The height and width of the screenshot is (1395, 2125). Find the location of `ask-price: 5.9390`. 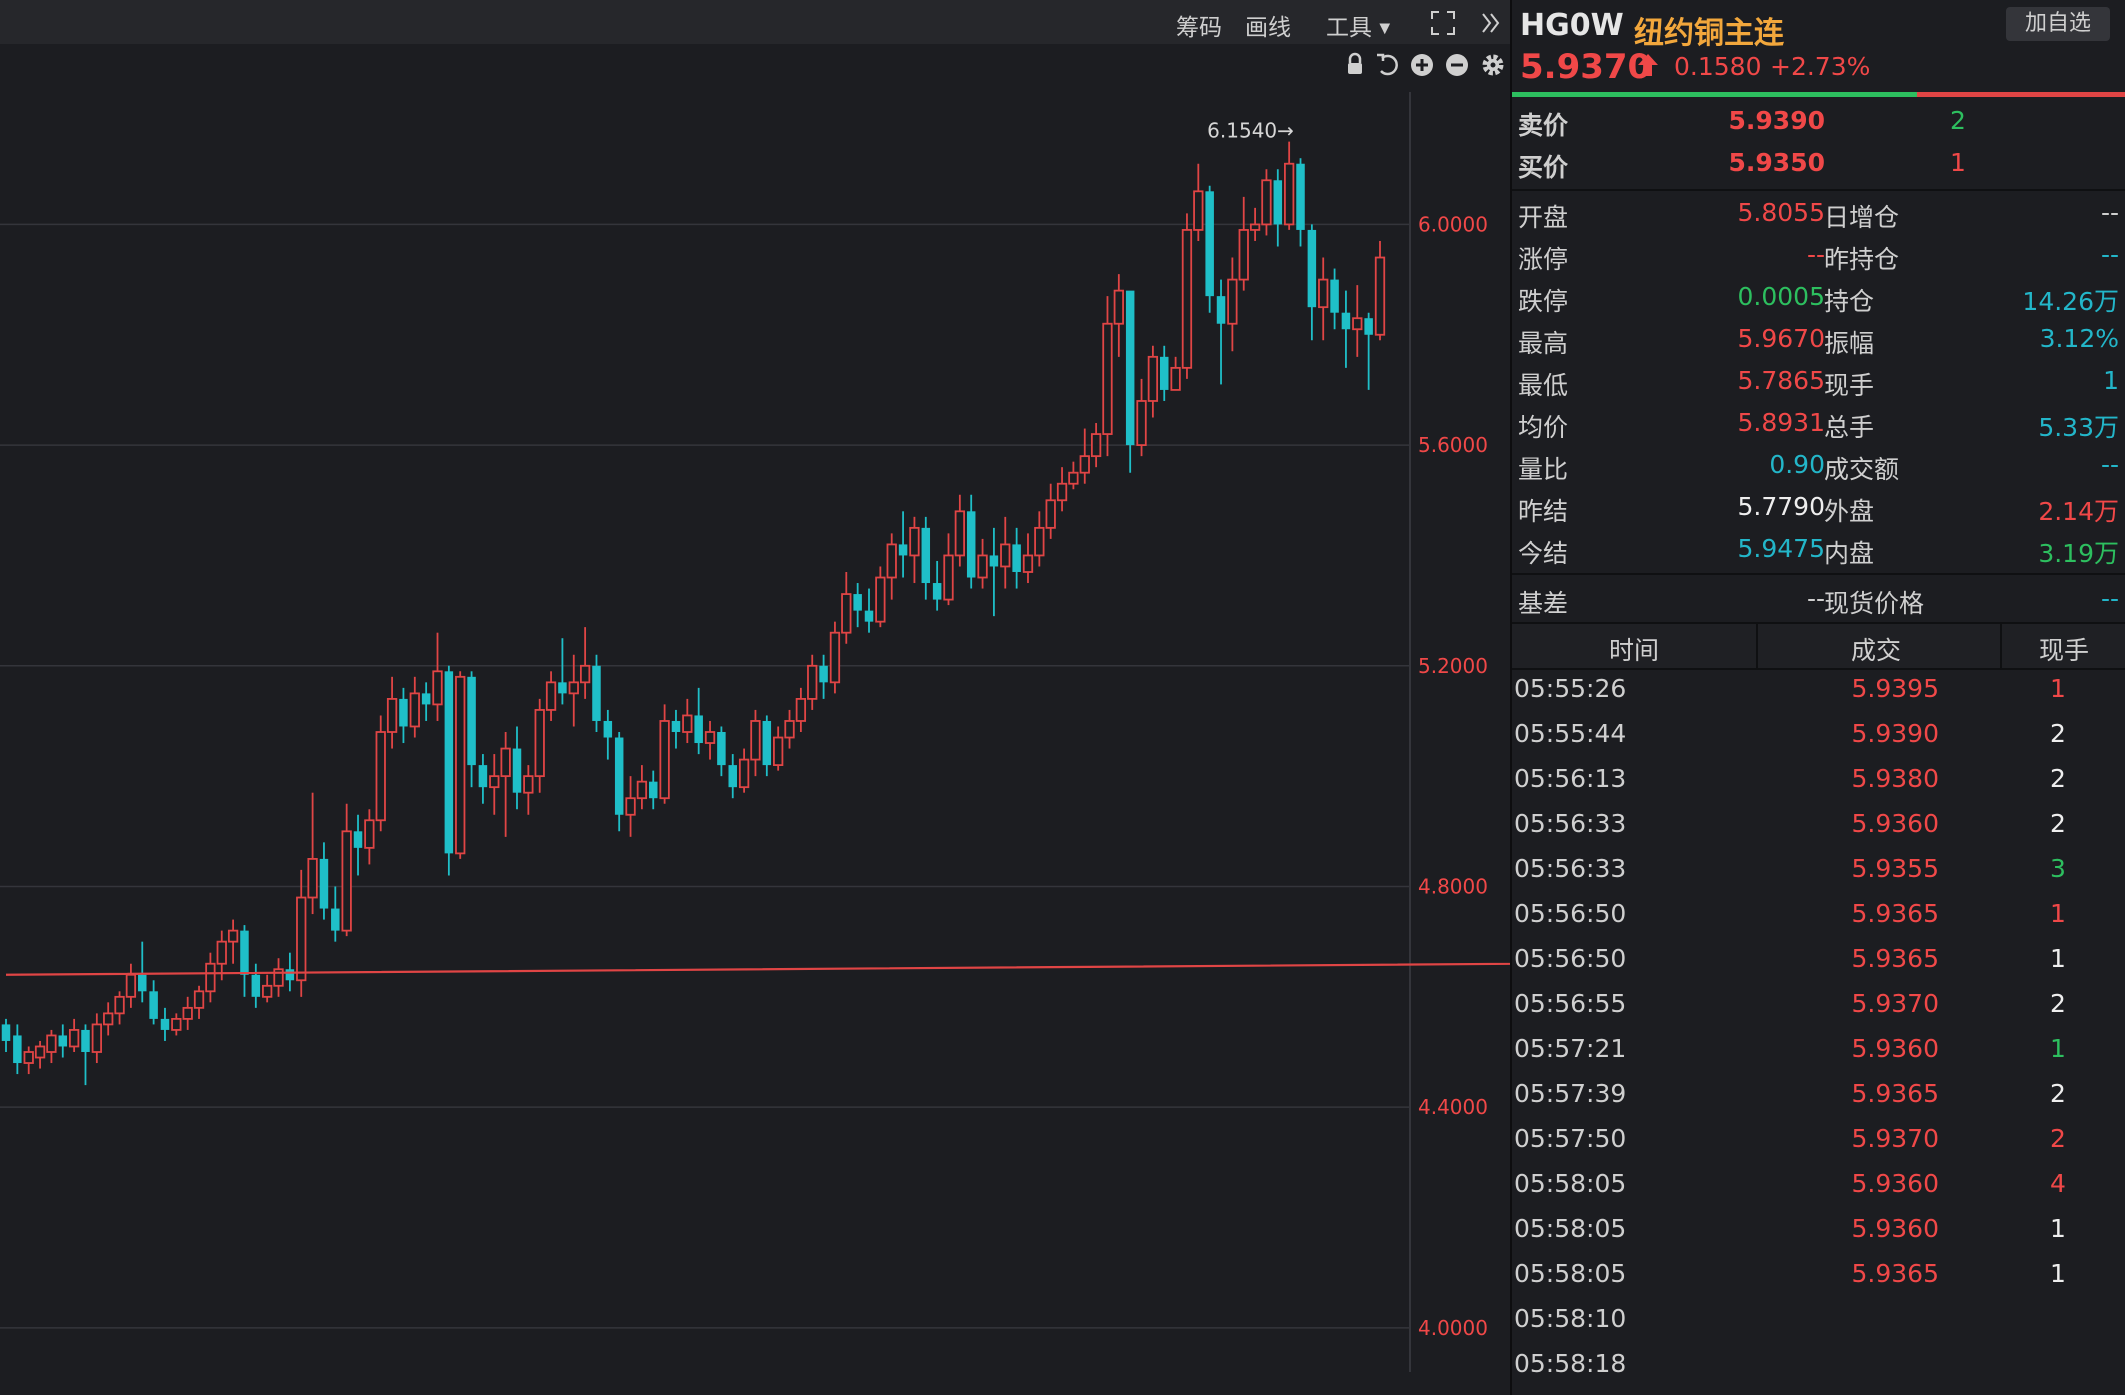

ask-price: 5.9390 is located at coordinates (1776, 120).